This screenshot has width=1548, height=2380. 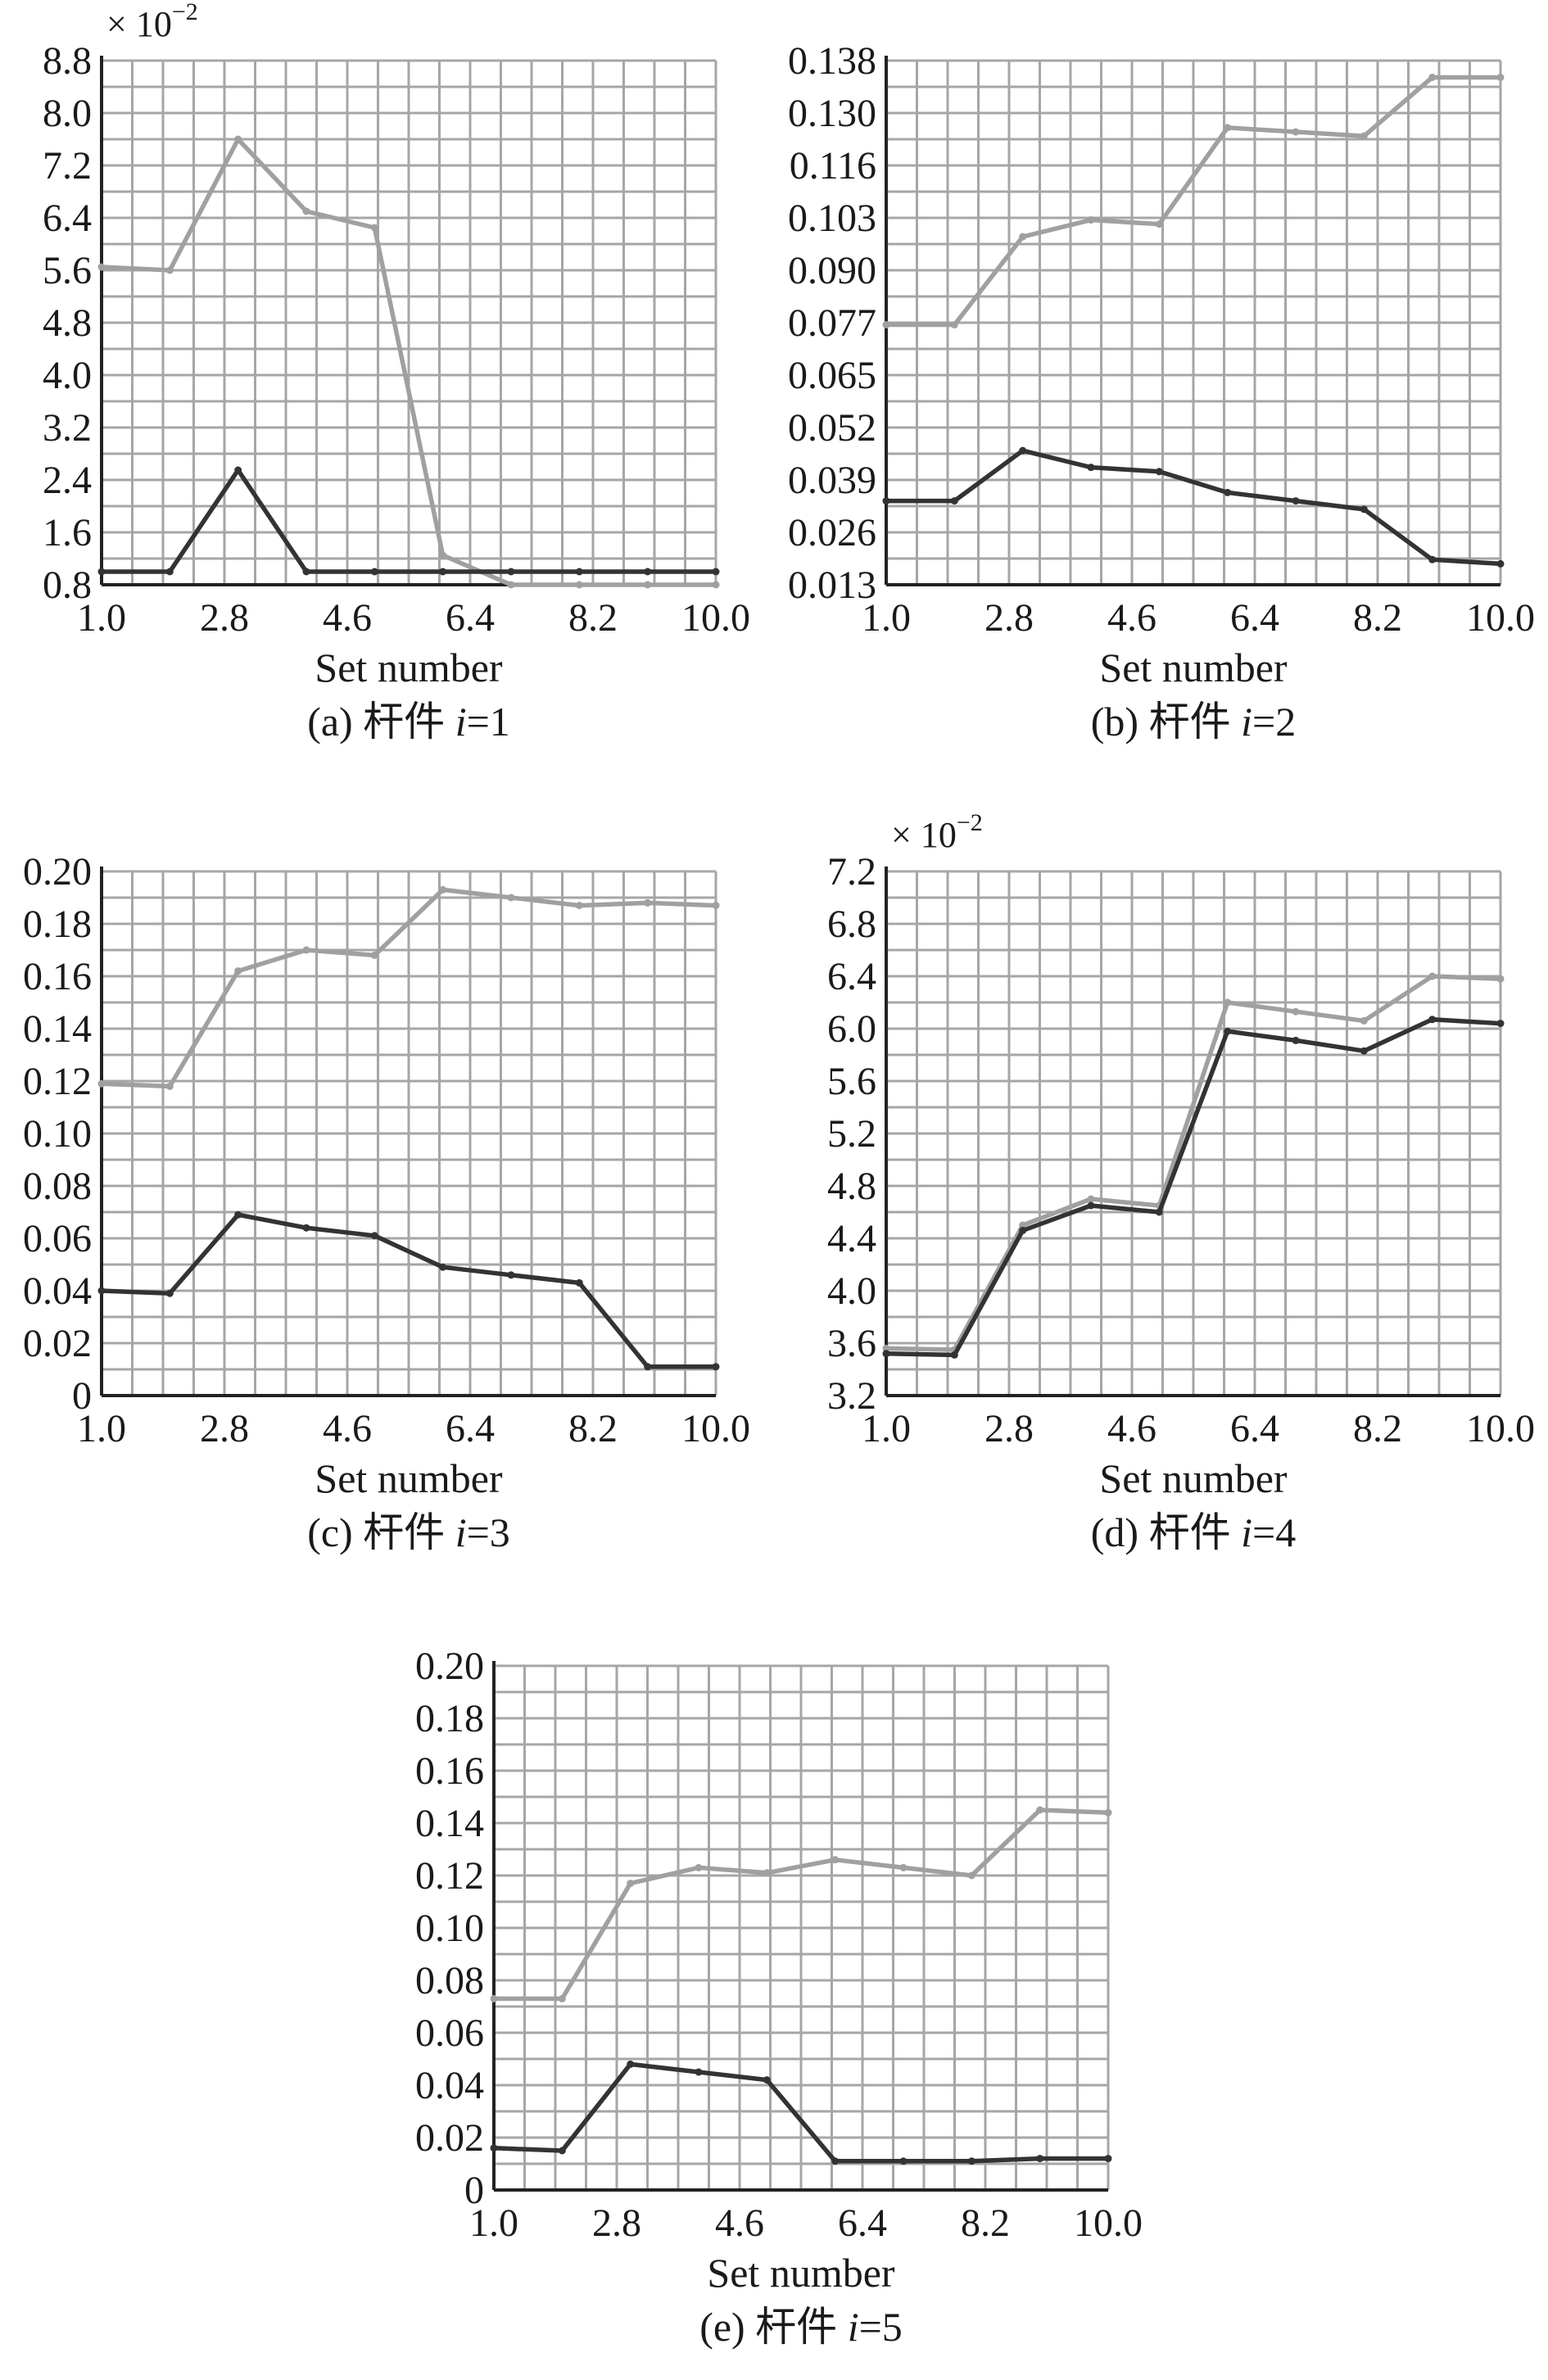 I want to click on y-tick-label: 0.16, so click(x=57, y=977).